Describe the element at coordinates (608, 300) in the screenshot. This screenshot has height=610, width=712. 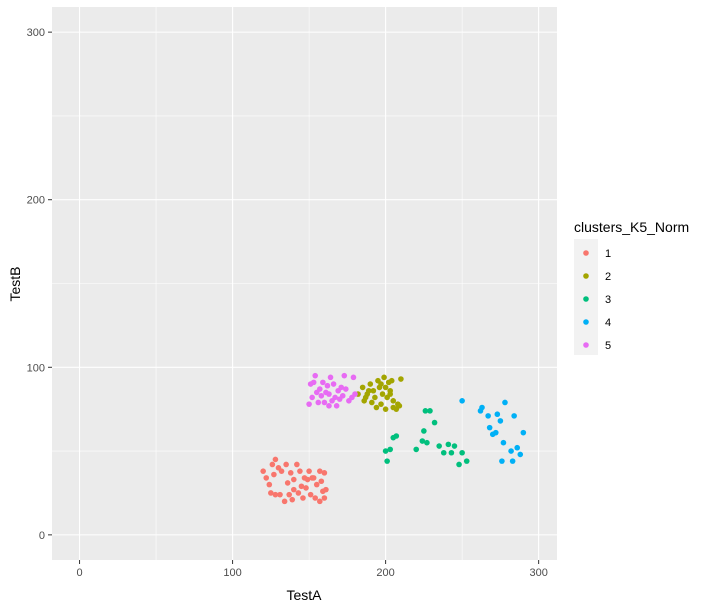
I see `legend-label: 3` at that location.